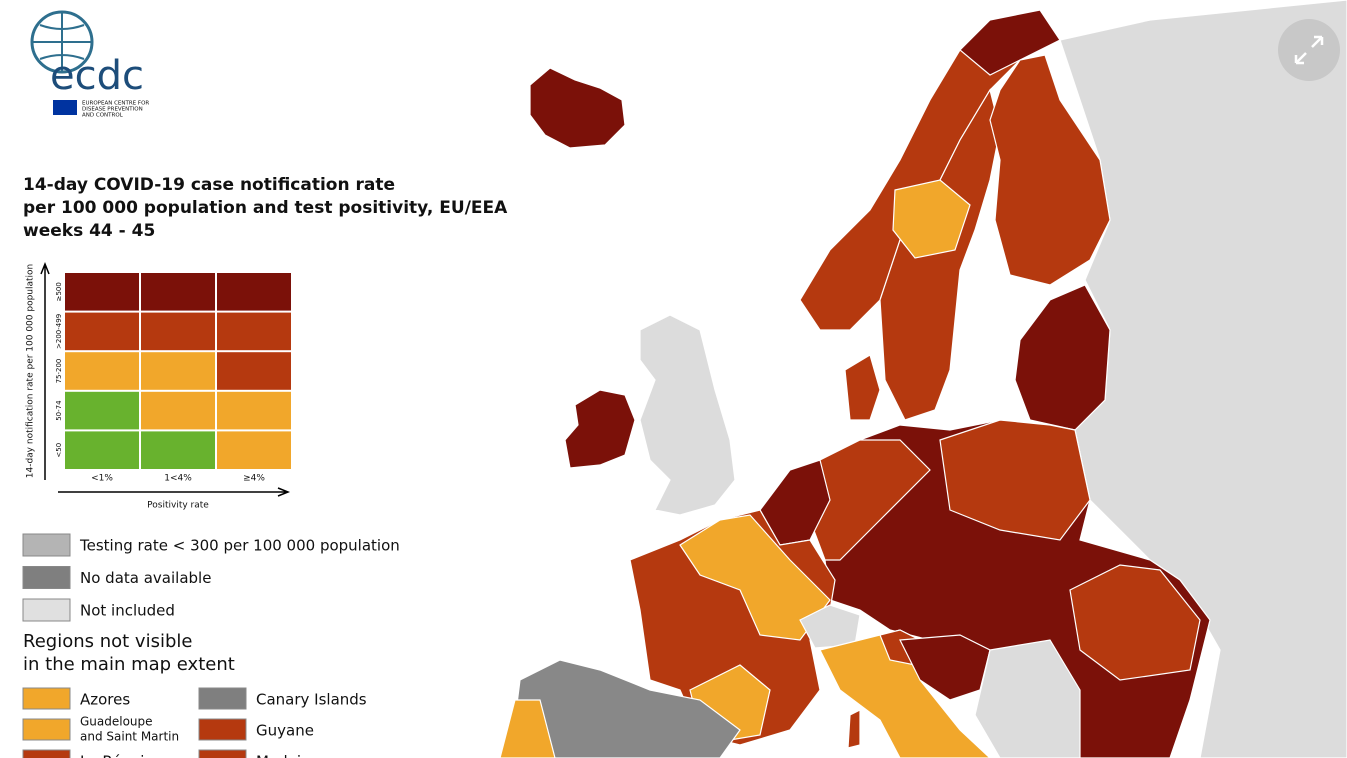 Image resolution: width=1347 pixels, height=758 pixels. Describe the element at coordinates (59, 291) in the screenshot. I see `row-label: ≥500` at that location.